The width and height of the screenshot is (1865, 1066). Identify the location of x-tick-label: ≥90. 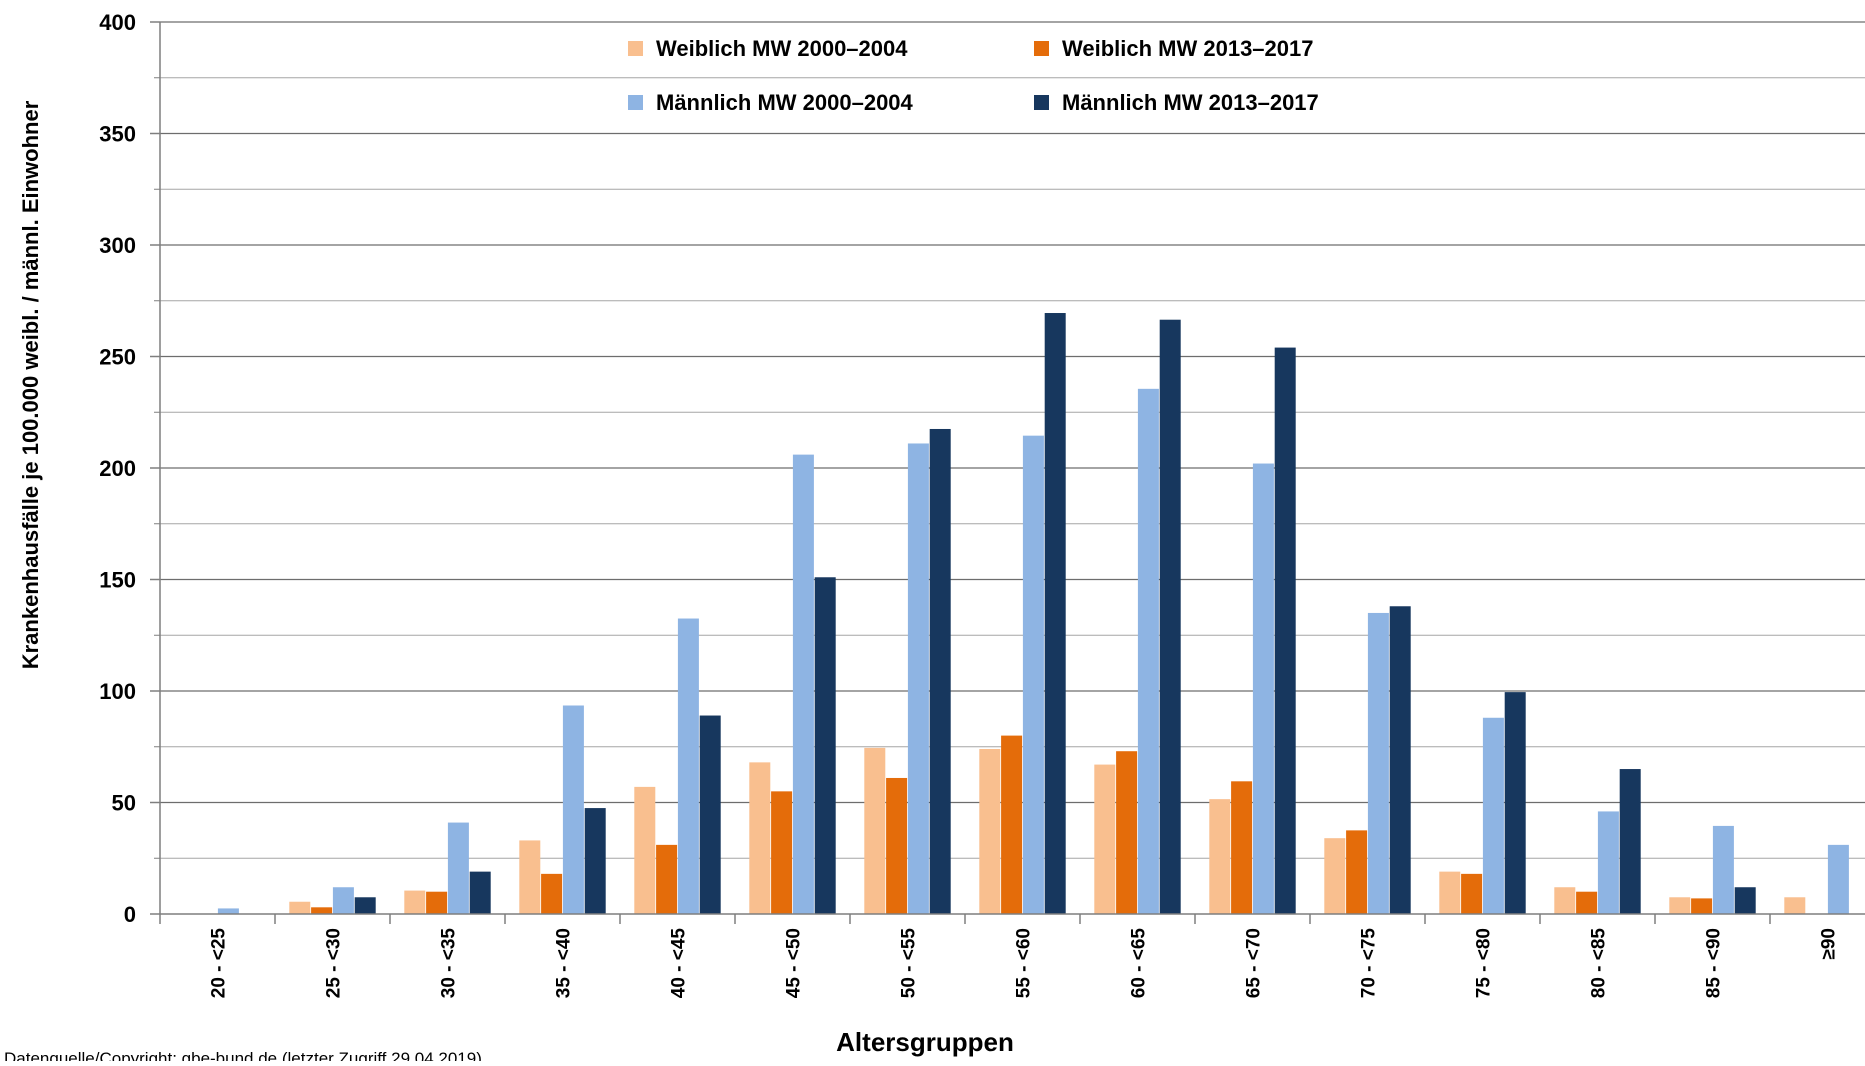
(1829, 944).